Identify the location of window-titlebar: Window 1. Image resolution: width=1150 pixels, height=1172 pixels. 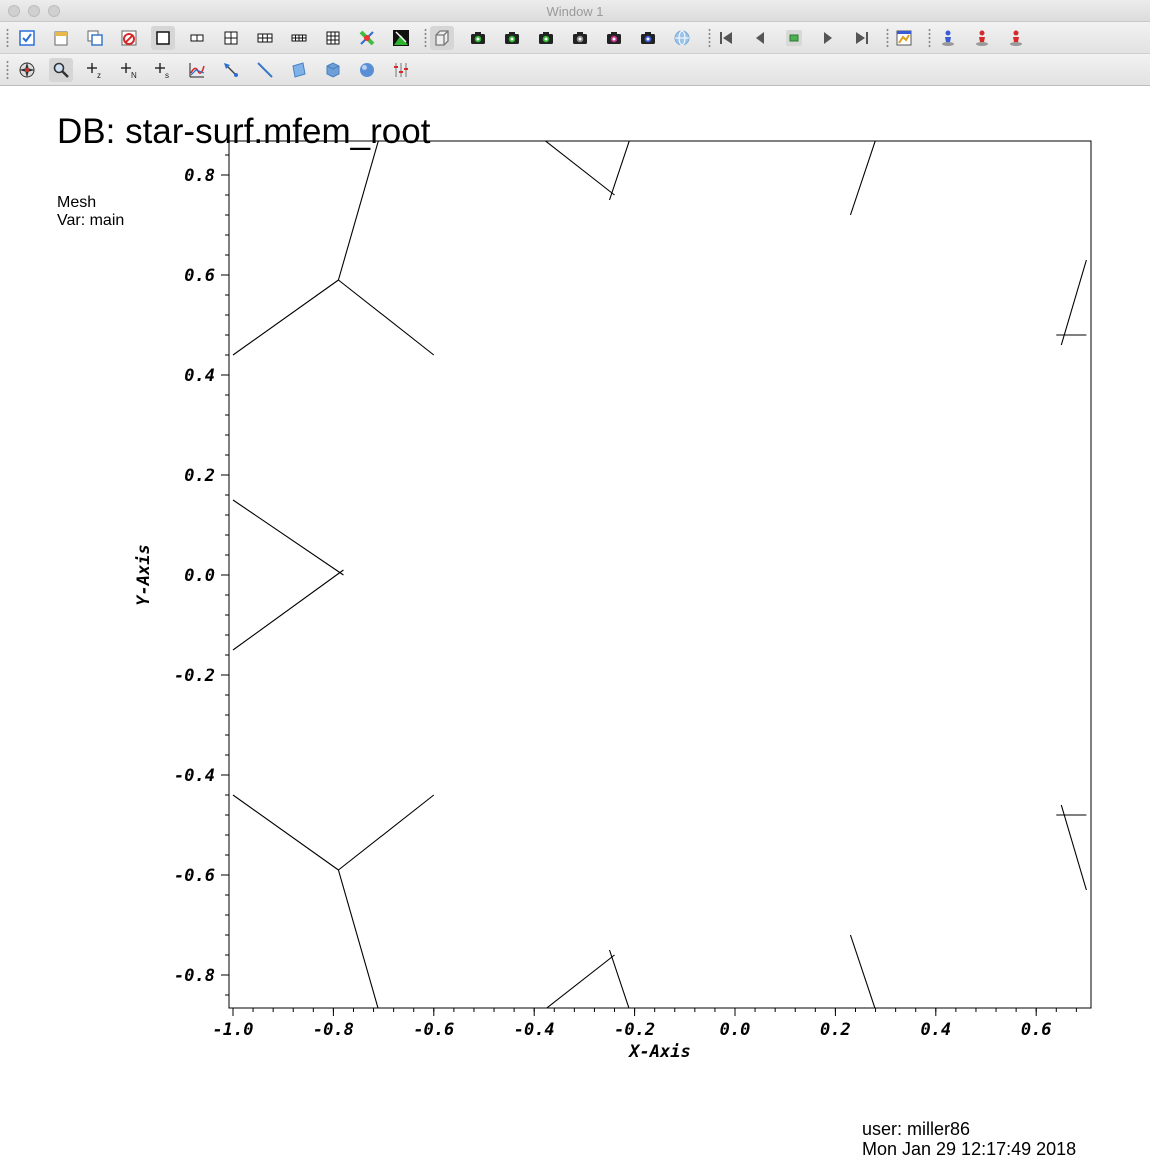
(575, 11).